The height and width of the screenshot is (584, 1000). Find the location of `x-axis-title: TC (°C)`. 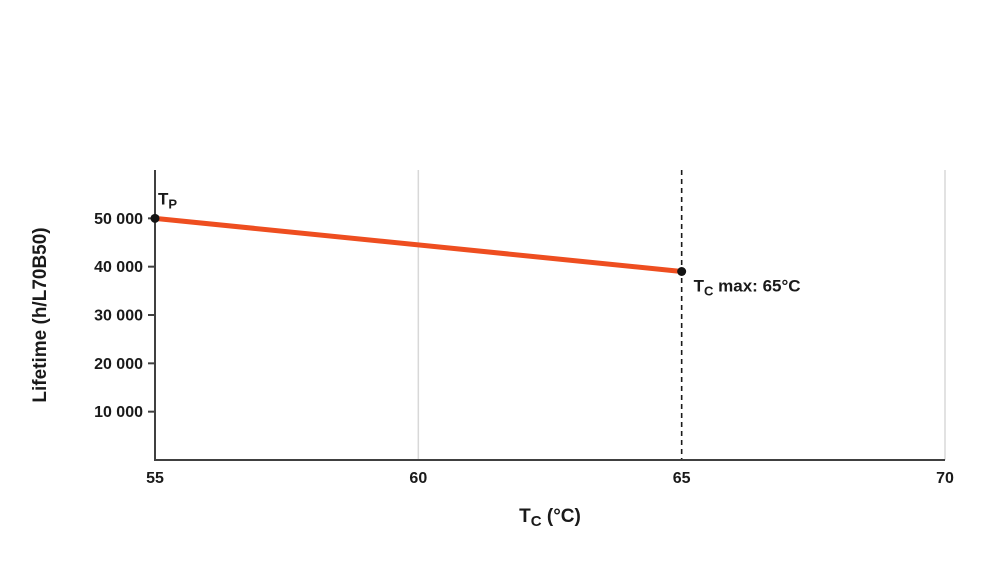

x-axis-title: TC (°C) is located at coordinates (550, 518).